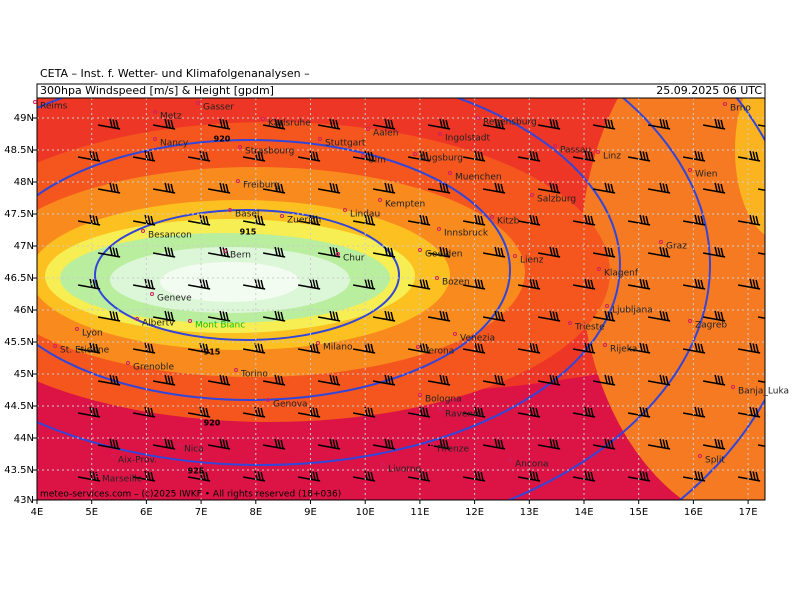  What do you see at coordinates (37, 512) in the screenshot?
I see `lon-label: 4E` at bounding box center [37, 512].